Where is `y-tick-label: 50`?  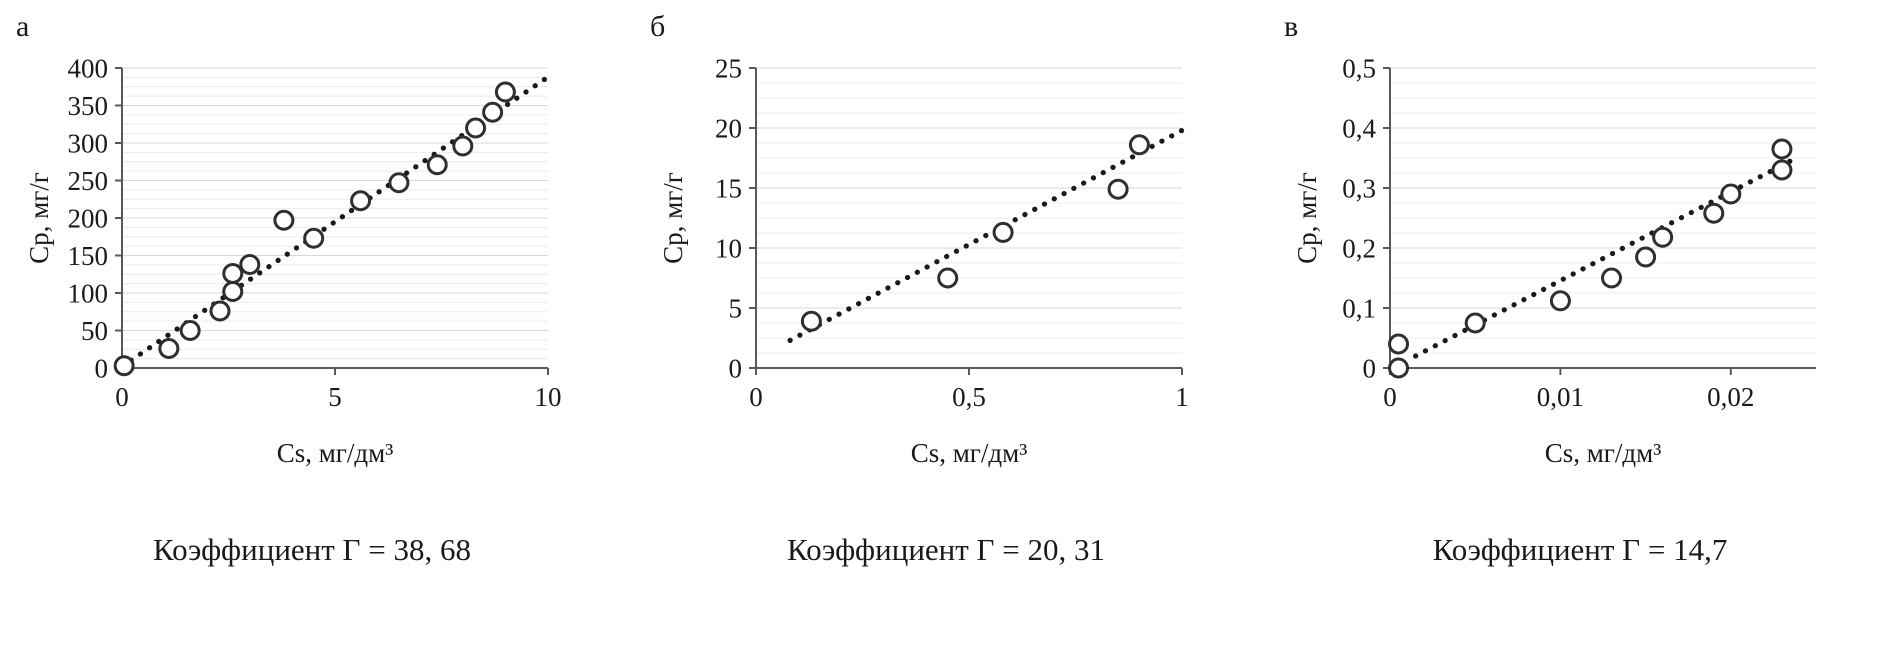
y-tick-label: 50 is located at coordinates (94, 331).